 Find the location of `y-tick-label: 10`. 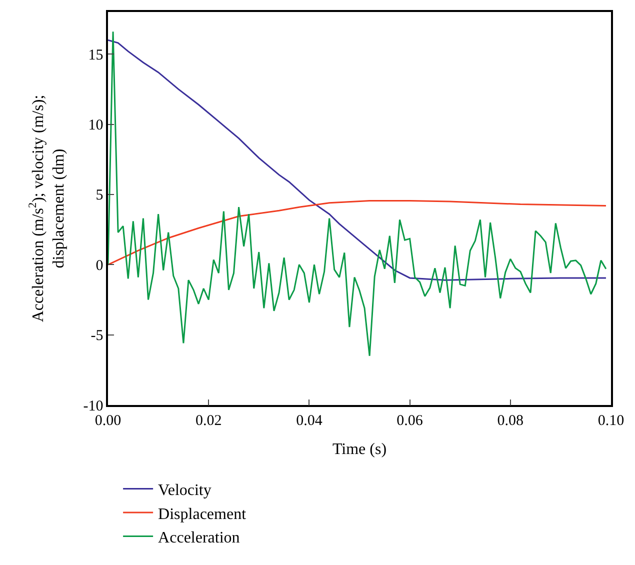

y-tick-label: 10 is located at coordinates (96, 126).